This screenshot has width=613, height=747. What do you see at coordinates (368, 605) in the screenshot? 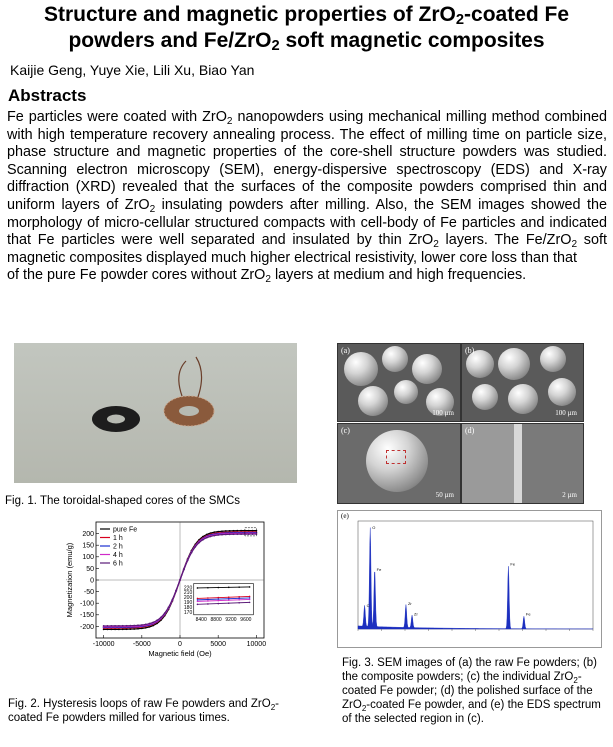
I see `eds-peak-label: C` at bounding box center [368, 605].